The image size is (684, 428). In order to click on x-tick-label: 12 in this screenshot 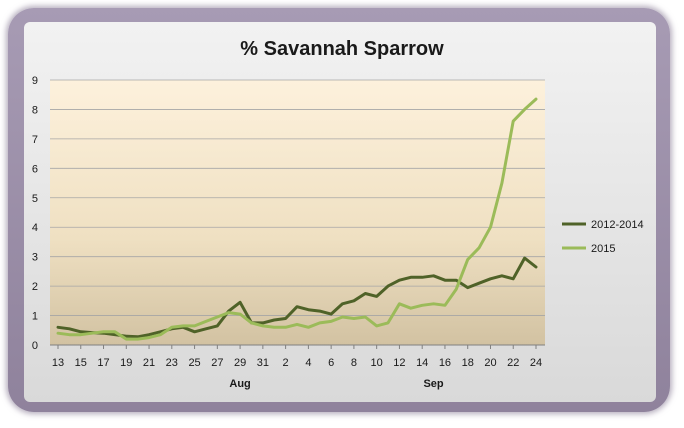, I will do `click(399, 363)`.